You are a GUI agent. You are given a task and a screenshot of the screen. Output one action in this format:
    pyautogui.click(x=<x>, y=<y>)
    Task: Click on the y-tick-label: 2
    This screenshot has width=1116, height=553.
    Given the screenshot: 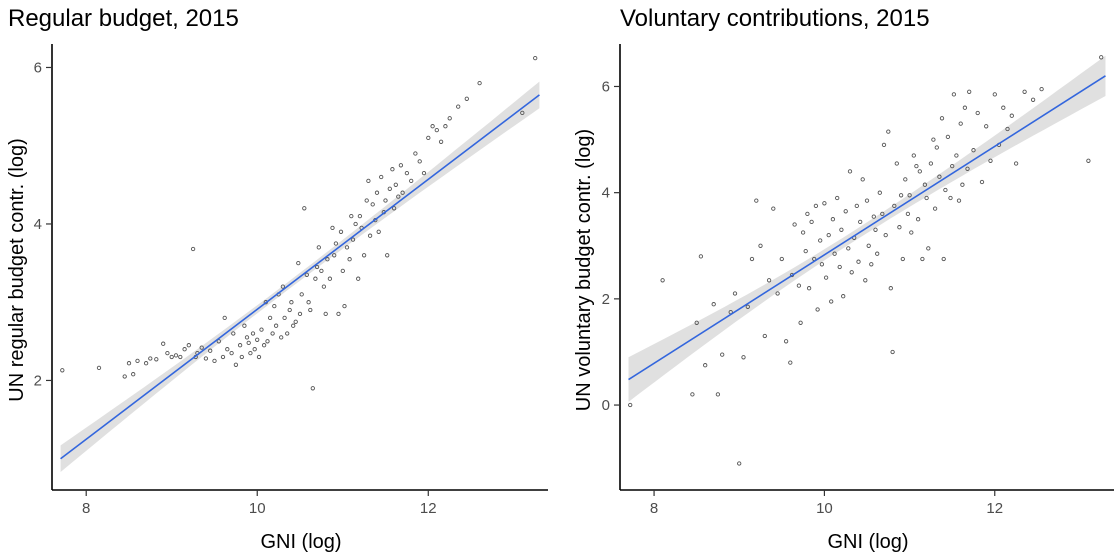 What is the action you would take?
    pyautogui.click(x=38, y=380)
    